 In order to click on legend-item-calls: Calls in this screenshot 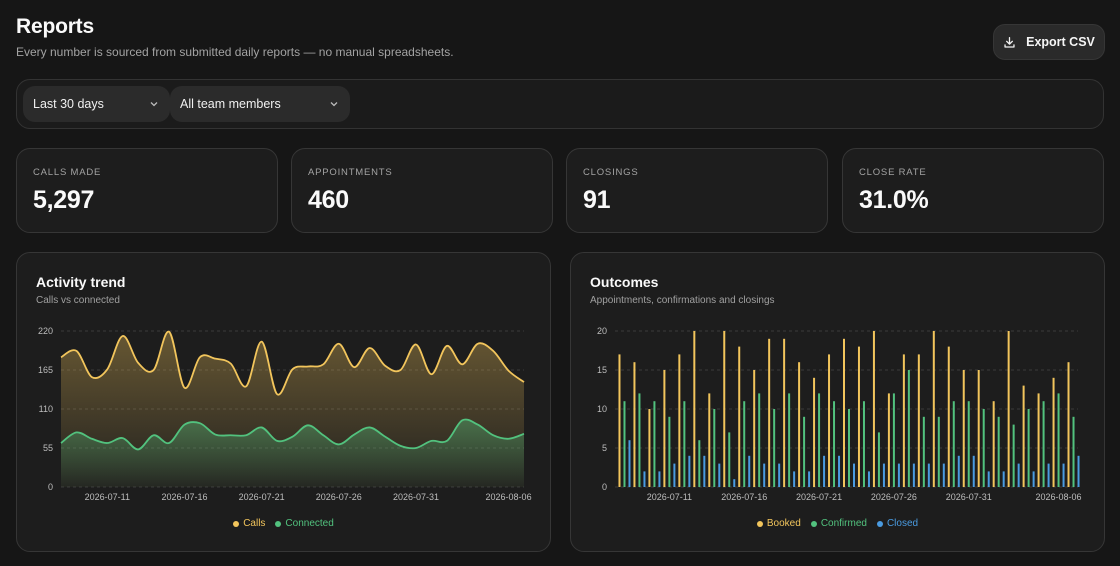, I will do `click(249, 523)`.